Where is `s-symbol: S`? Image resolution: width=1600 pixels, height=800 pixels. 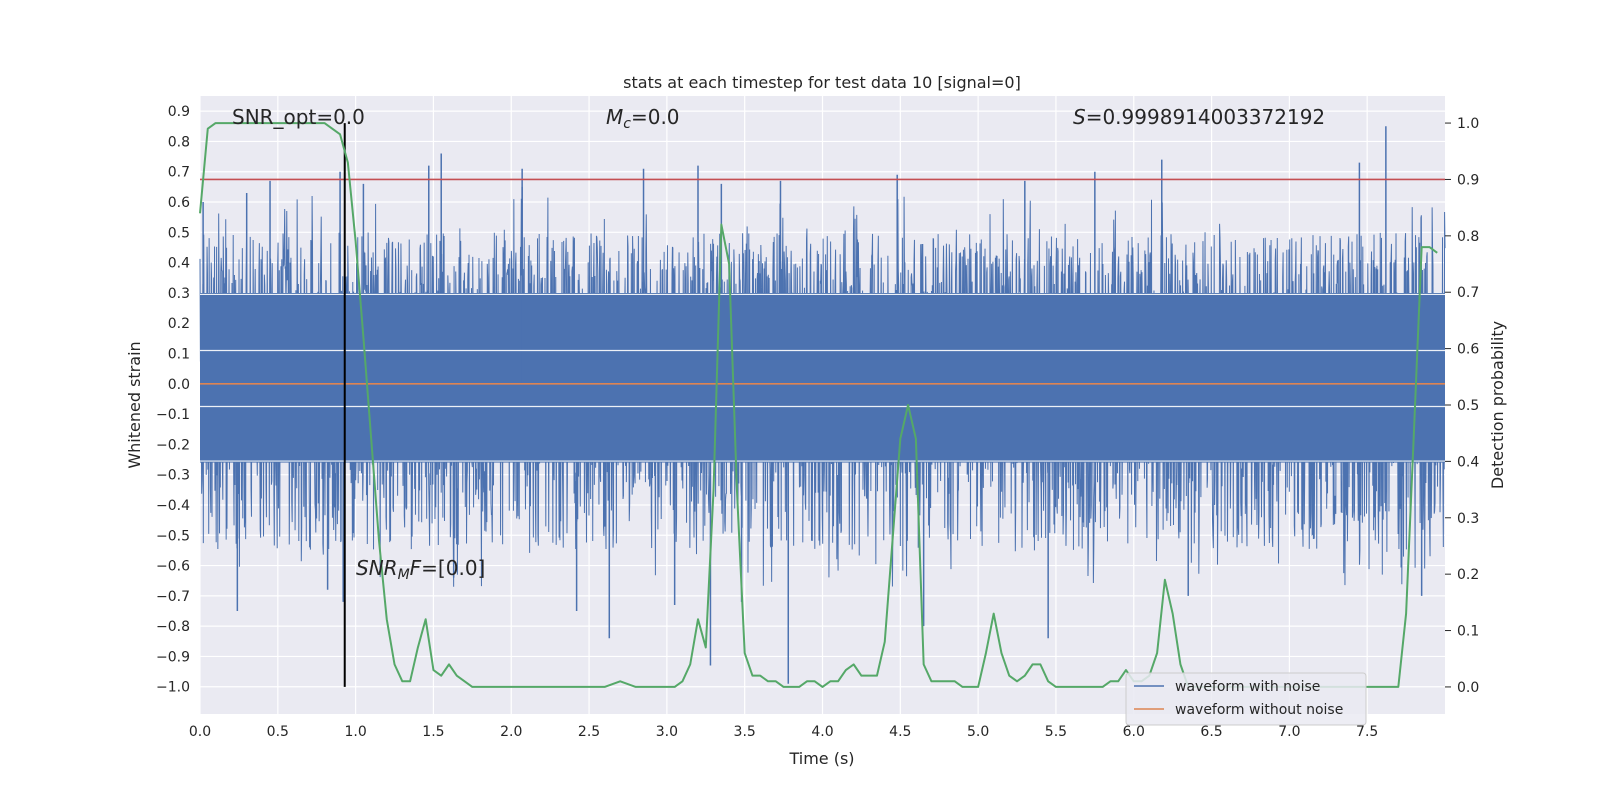
s-symbol: S is located at coordinates (1079, 117).